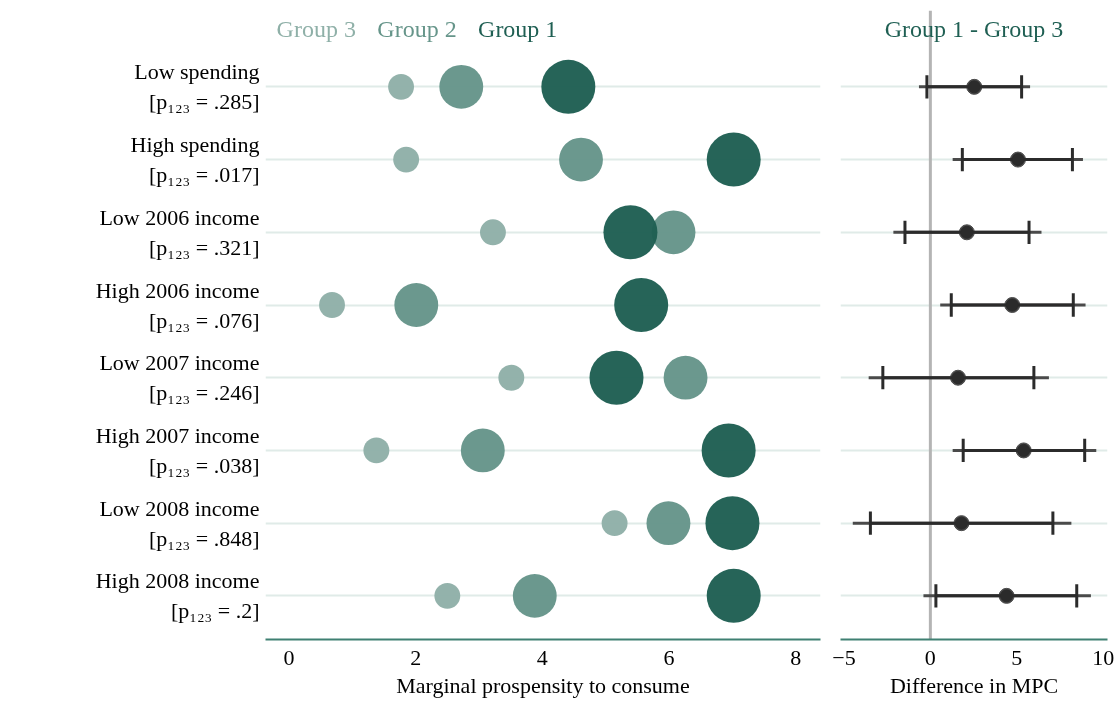  I want to click on x-tick-label: 8, so click(796, 657).